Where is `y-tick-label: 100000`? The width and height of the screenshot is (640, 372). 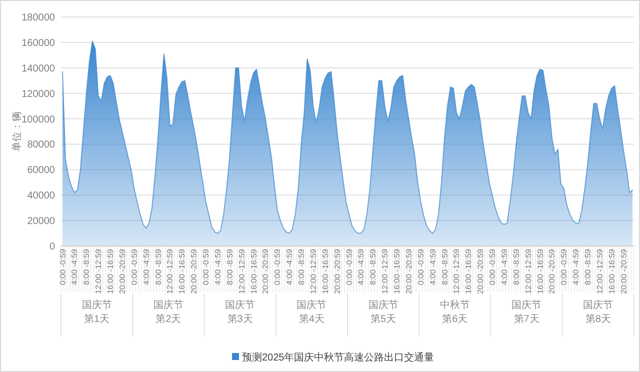
y-tick-label: 100000 is located at coordinates (39, 120).